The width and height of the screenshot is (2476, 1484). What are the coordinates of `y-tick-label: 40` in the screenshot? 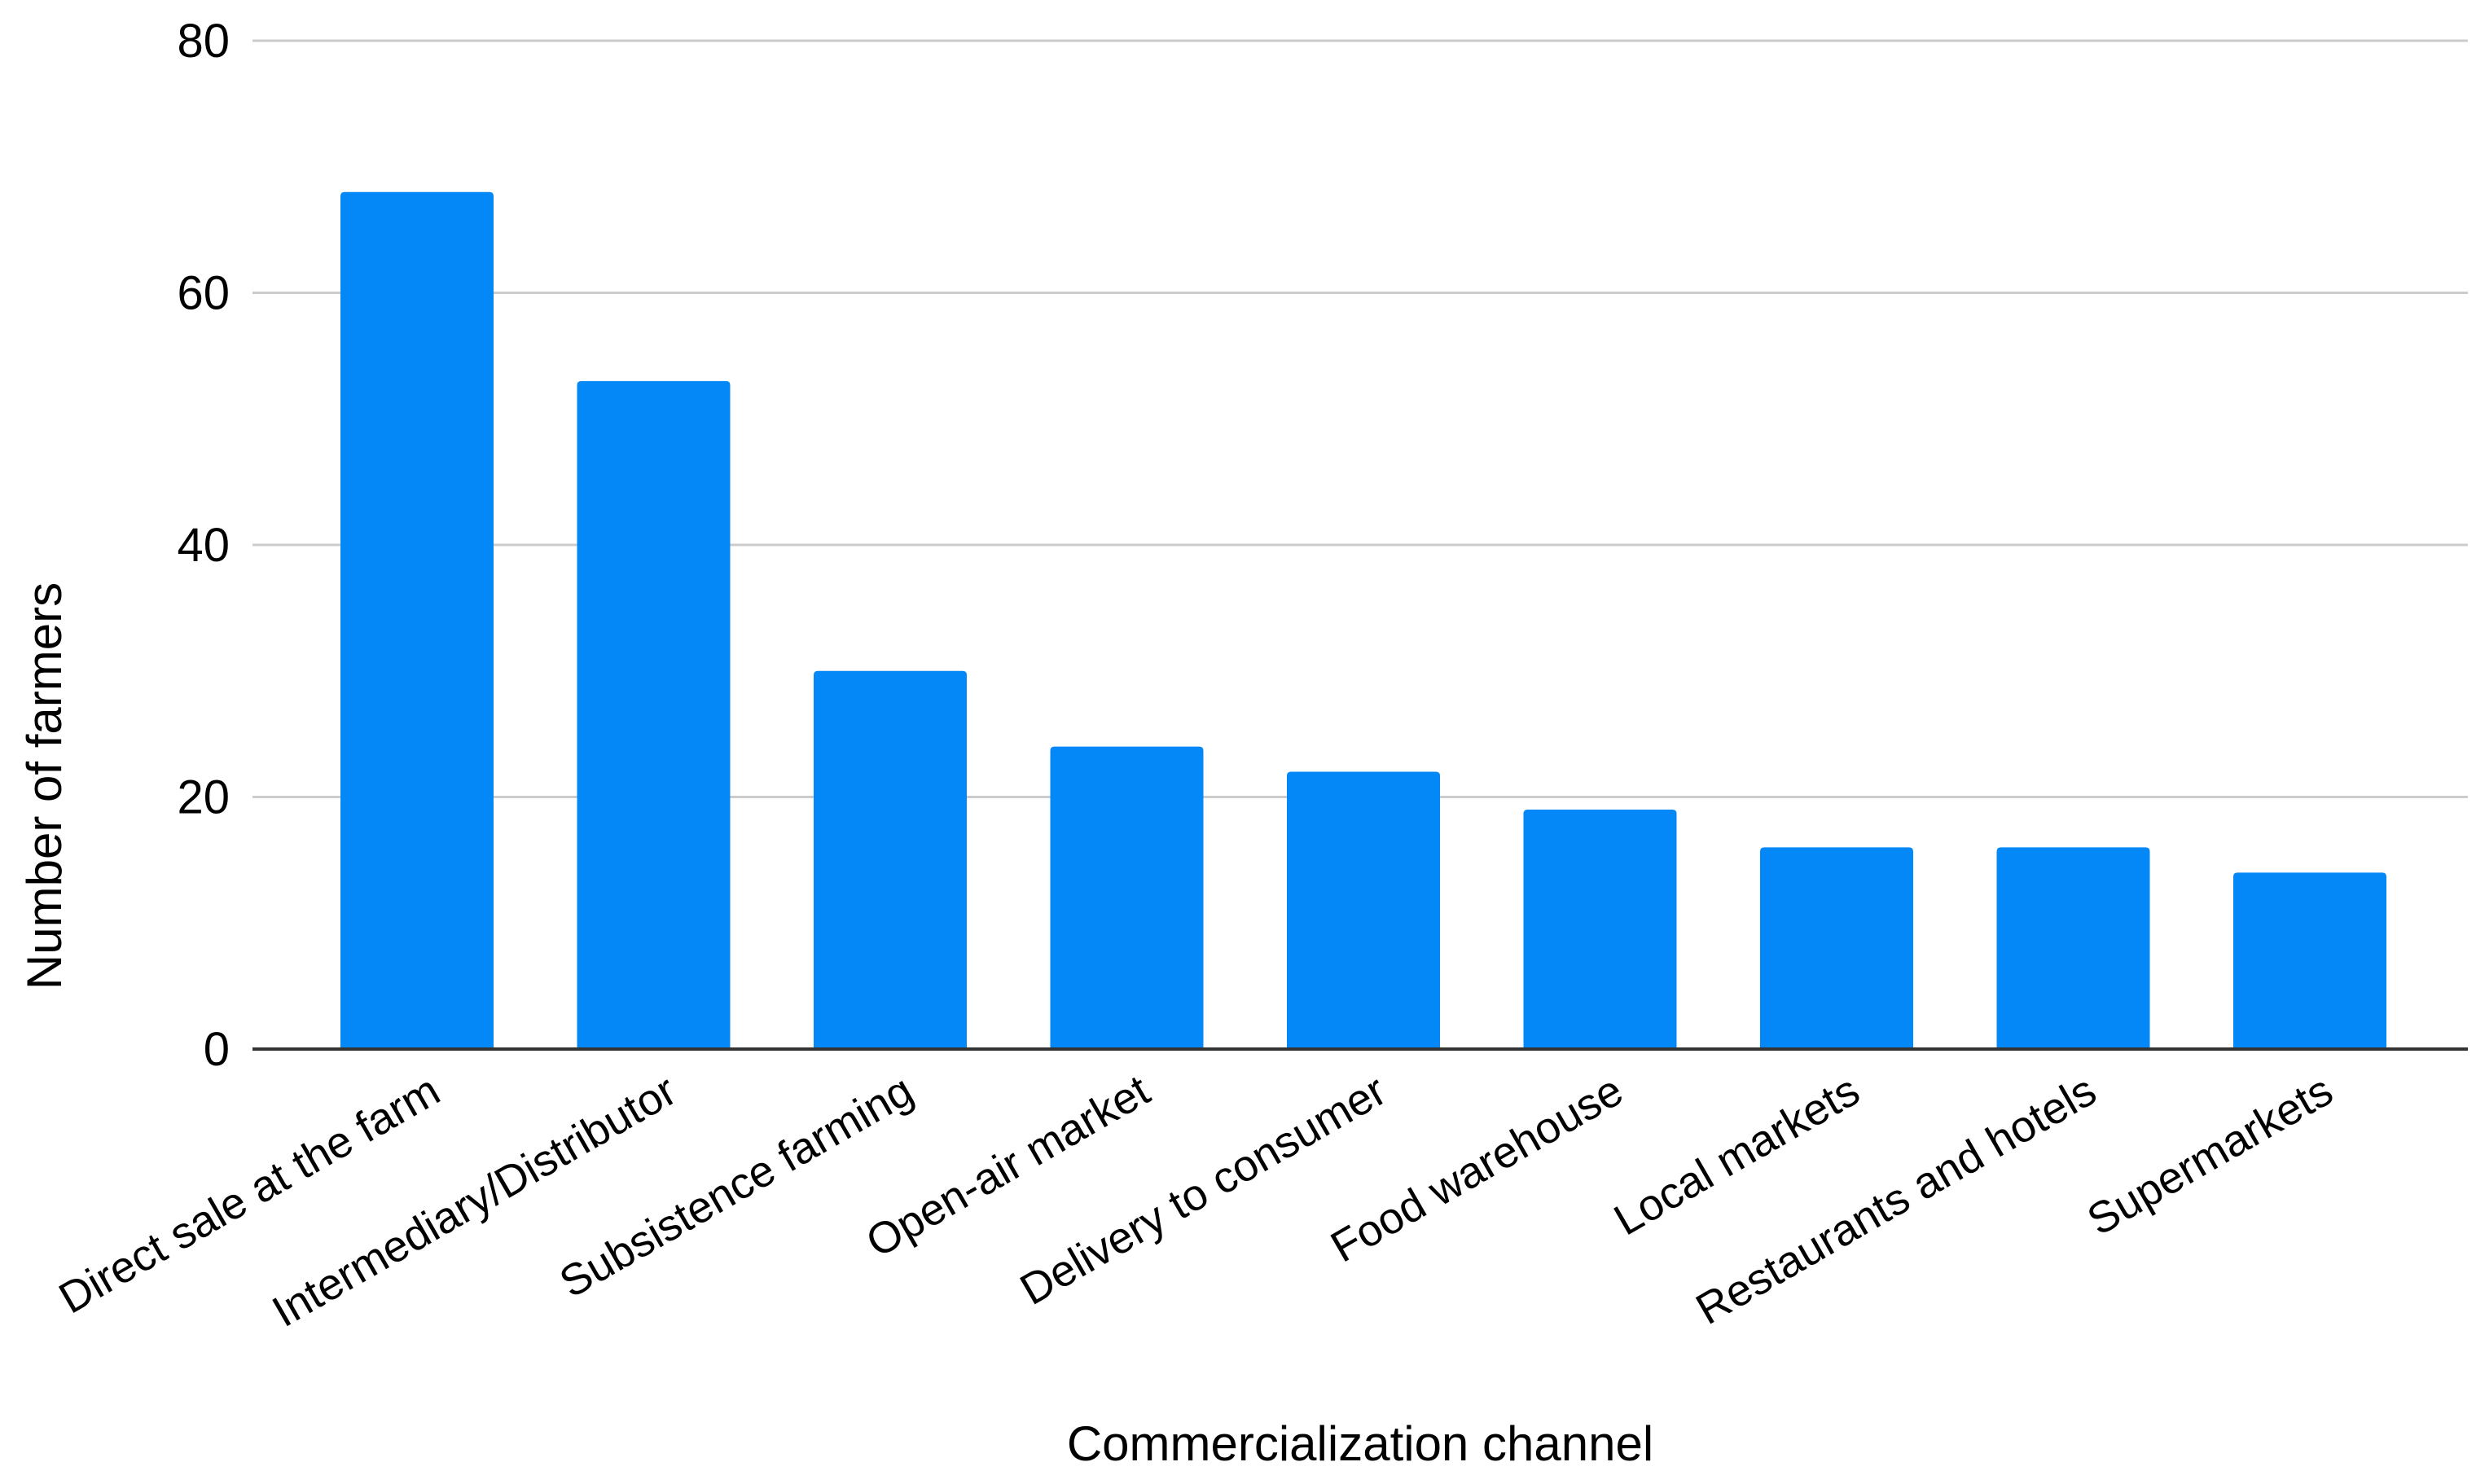 It's located at (203, 545).